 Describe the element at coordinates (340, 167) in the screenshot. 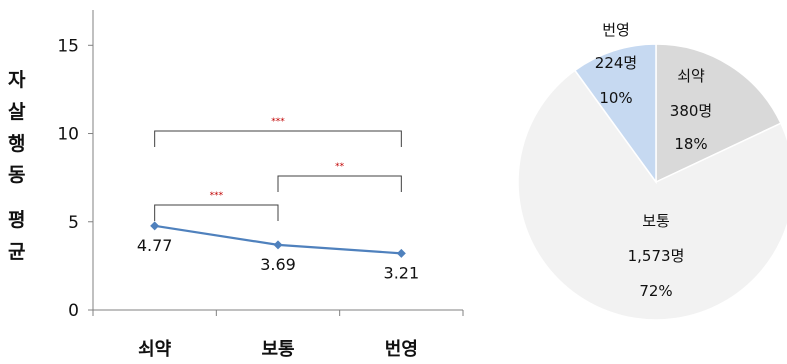

I see `significance-label: **` at that location.